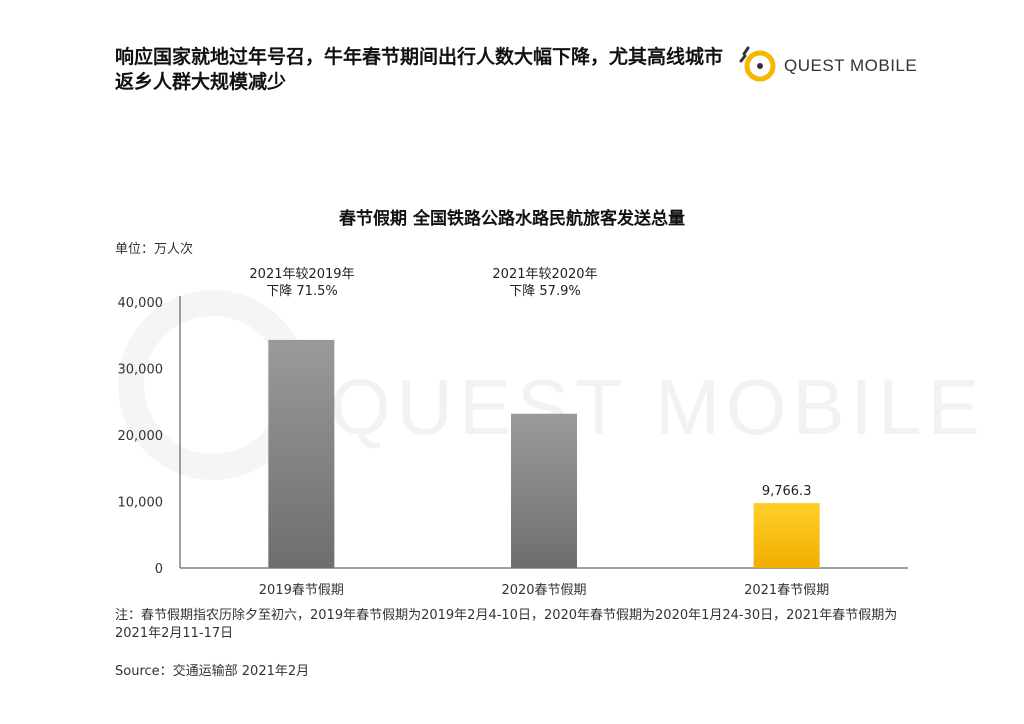 This screenshot has width=1024, height=724. What do you see at coordinates (787, 491) in the screenshot?
I see `data-label: 9,766.3` at bounding box center [787, 491].